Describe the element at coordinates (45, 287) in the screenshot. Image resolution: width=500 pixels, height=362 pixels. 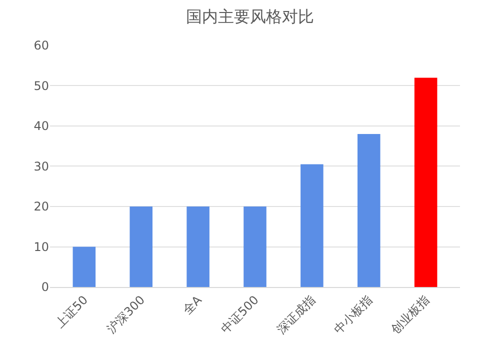
I see `y-tick-label: 0` at that location.